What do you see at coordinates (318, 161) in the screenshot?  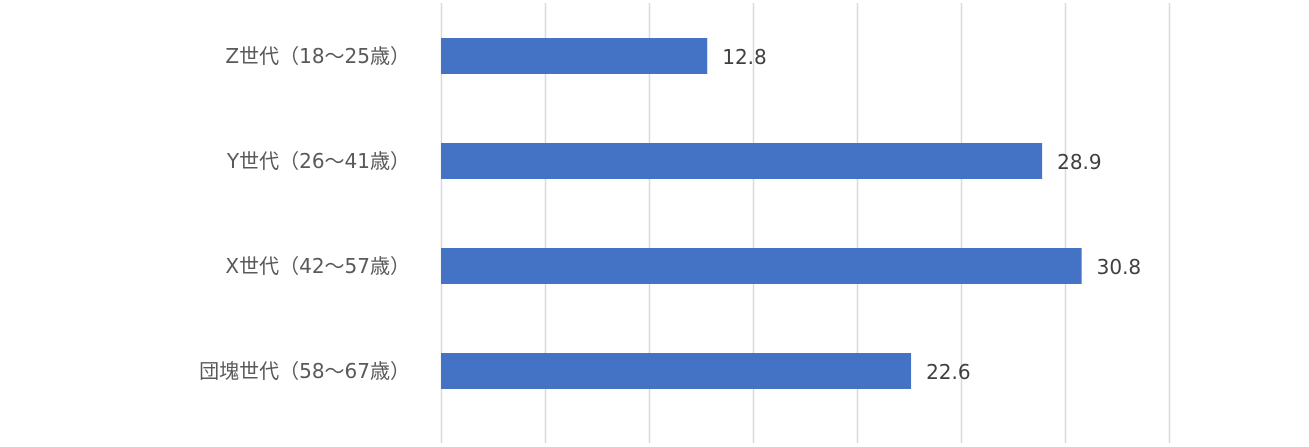 I see `category-label: Y世代（26〜41歳）` at bounding box center [318, 161].